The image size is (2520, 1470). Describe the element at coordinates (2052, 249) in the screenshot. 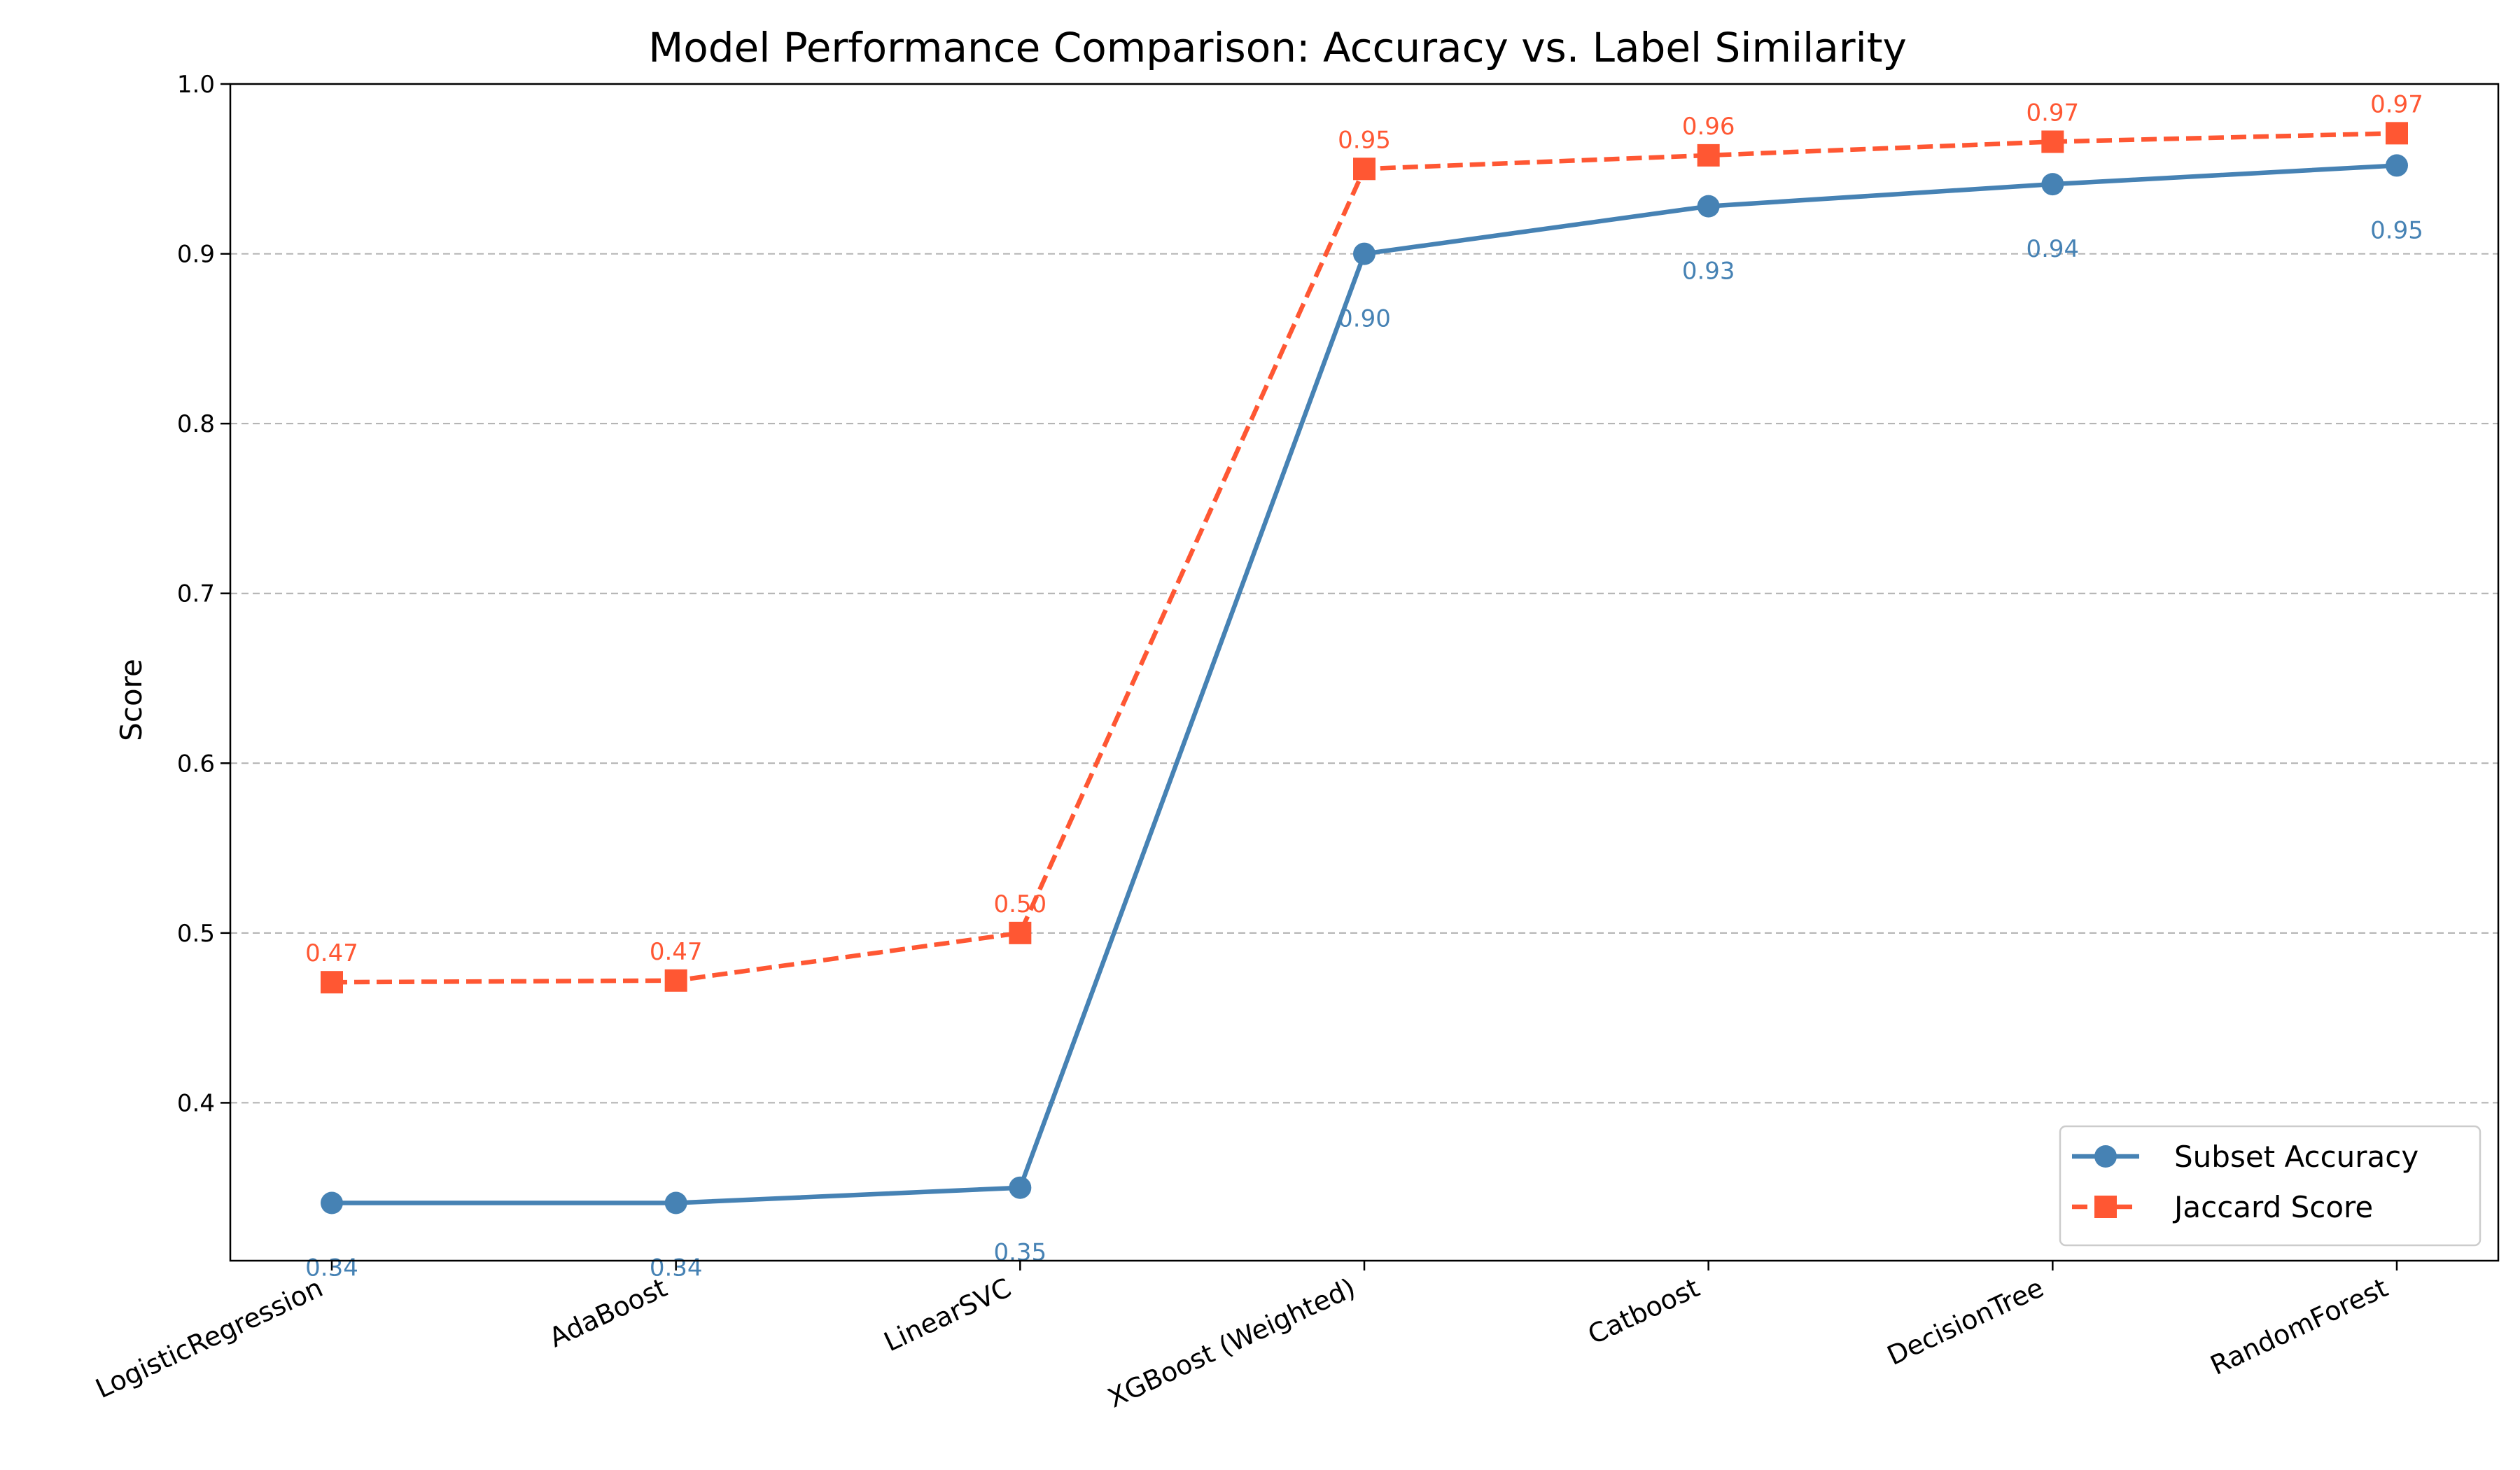

I see `data-label: 0.94` at that location.